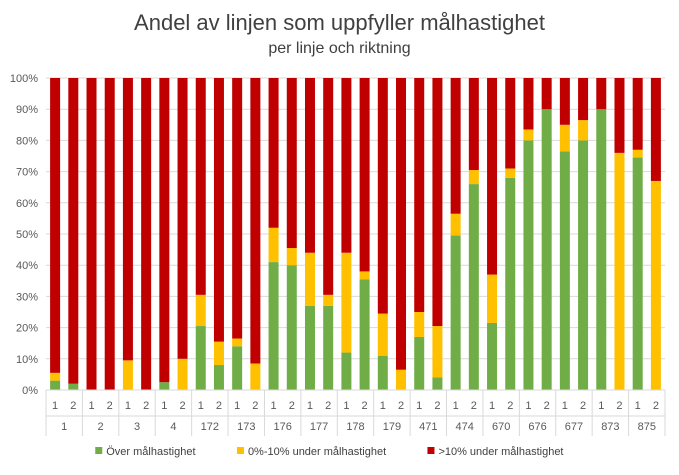 This screenshot has height=475, width=679. Describe the element at coordinates (465, 427) in the screenshot. I see `group-label: 474` at that location.